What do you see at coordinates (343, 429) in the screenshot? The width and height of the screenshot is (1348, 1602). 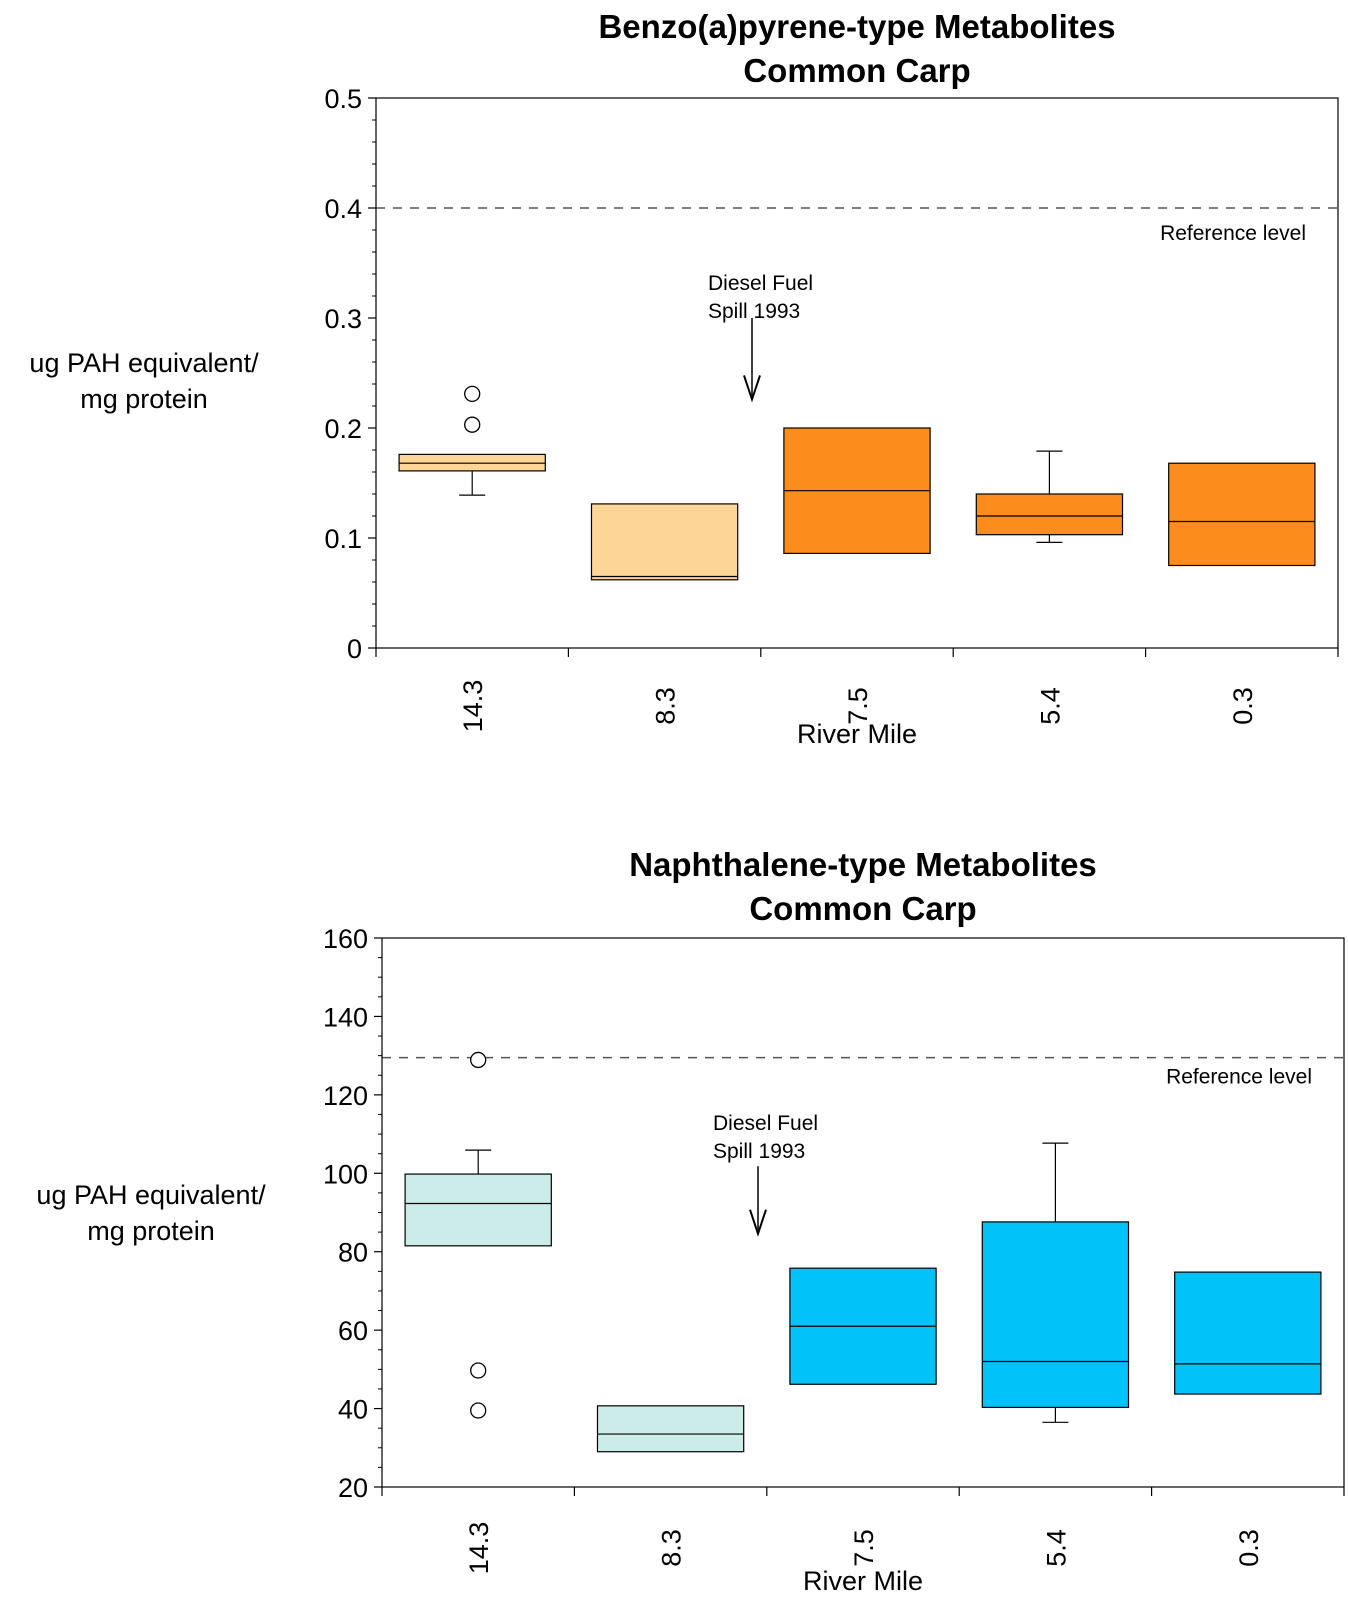 I see `y-tick-label: 0.2` at bounding box center [343, 429].